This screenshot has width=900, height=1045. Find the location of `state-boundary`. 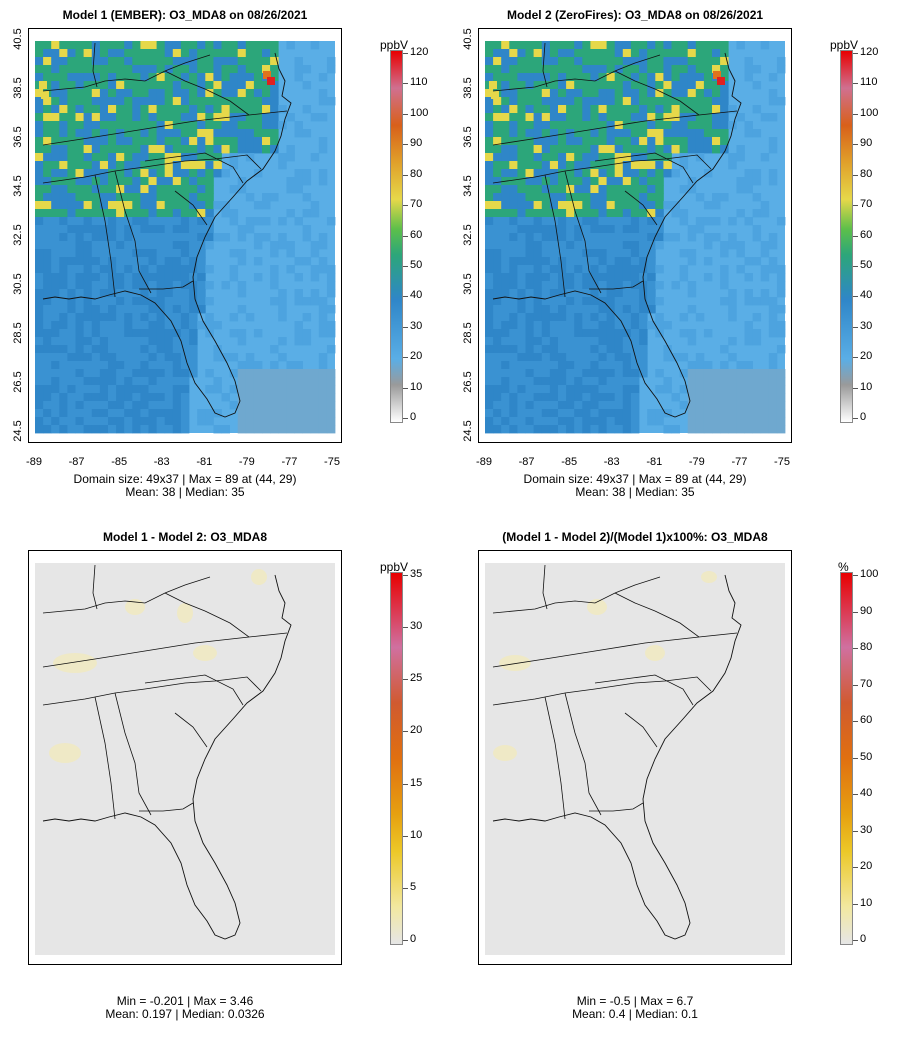

state-boundary is located at coordinates (105, 236).